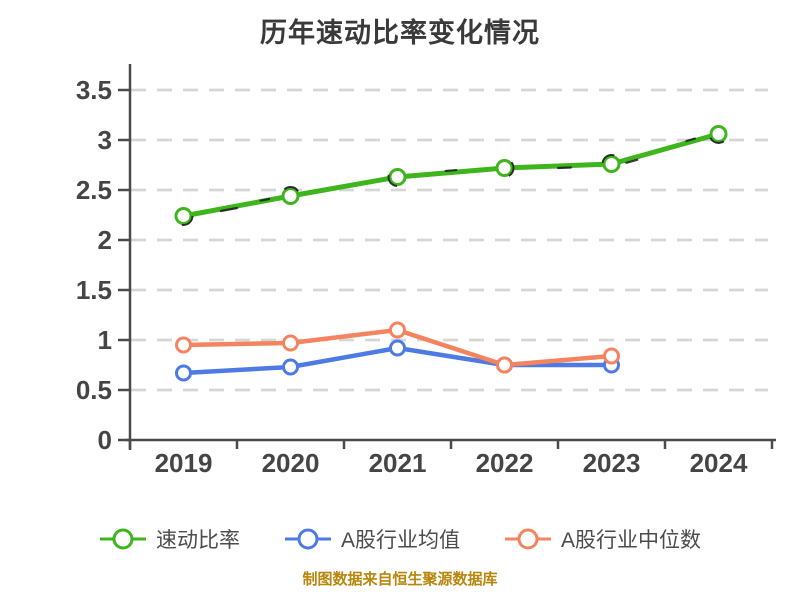  I want to click on legend-label-quick-ratio: 速动比率, so click(197, 540).